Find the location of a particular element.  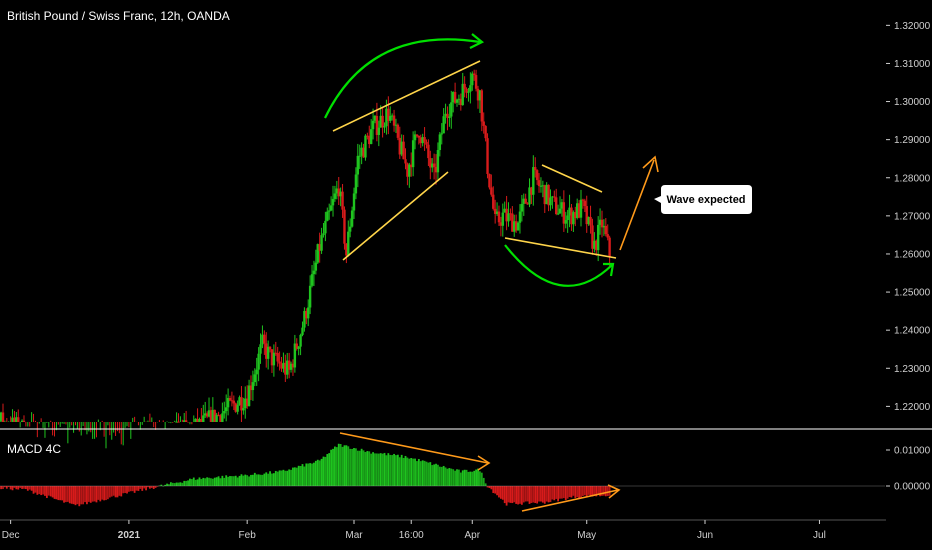

time-tick-label: Mar is located at coordinates (354, 535).